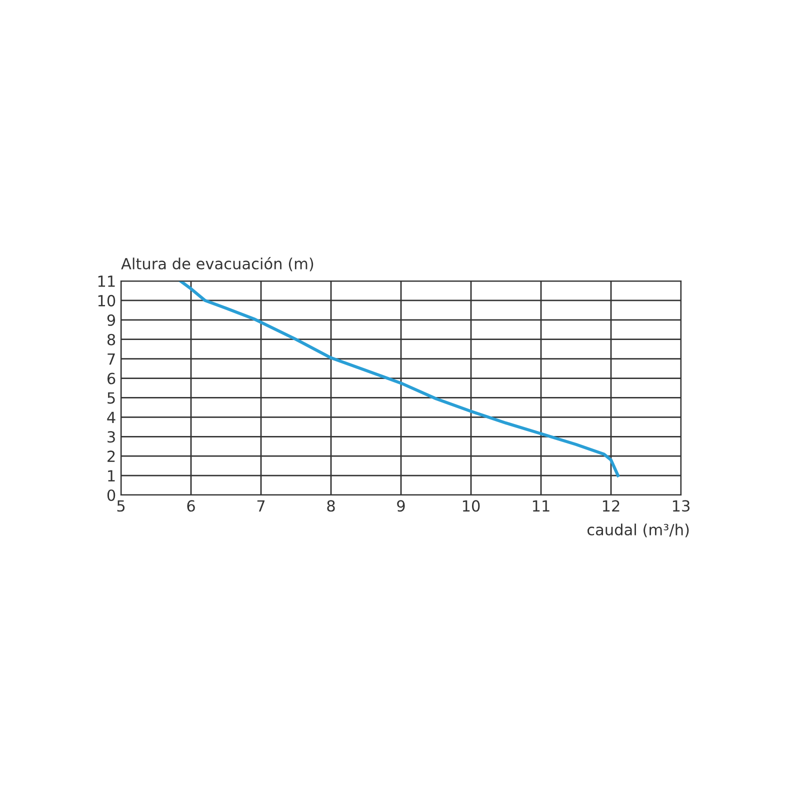 The image size is (800, 800). I want to click on x-tick-label: 8, so click(331, 506).